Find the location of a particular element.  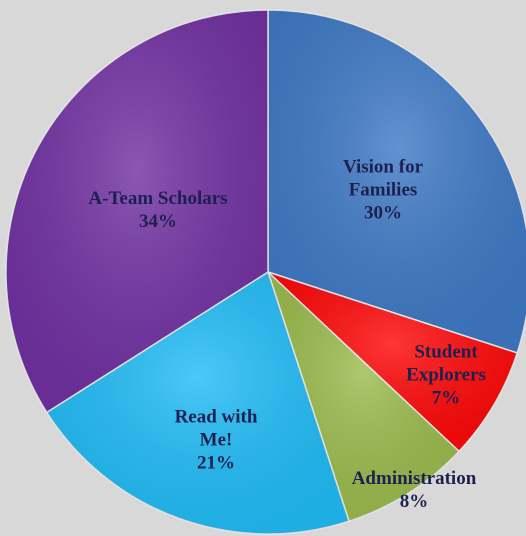

category-label: A-Team Scholars is located at coordinates (158, 198).